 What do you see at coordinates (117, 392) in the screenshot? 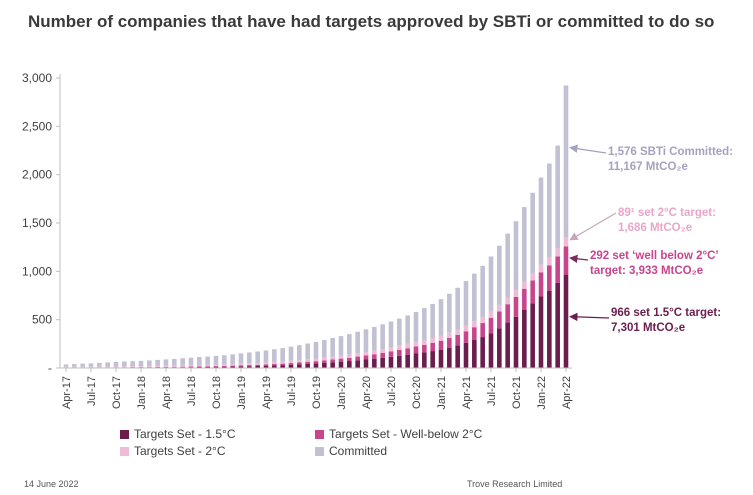
I see `x-tick-label: Oct-17` at bounding box center [117, 392].